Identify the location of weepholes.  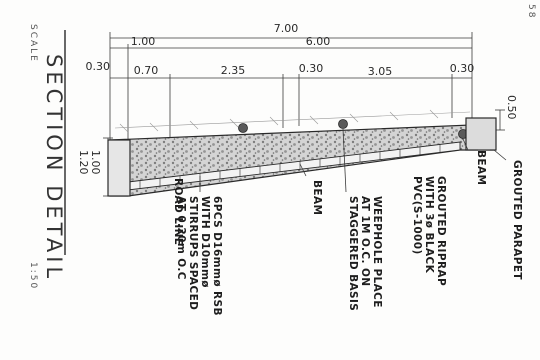
(353, 129).